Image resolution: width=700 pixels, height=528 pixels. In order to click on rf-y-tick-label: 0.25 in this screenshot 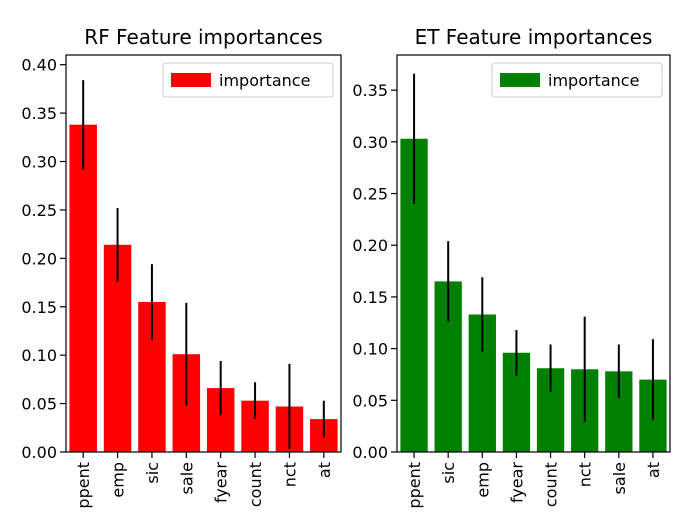, I will do `click(39, 210)`.